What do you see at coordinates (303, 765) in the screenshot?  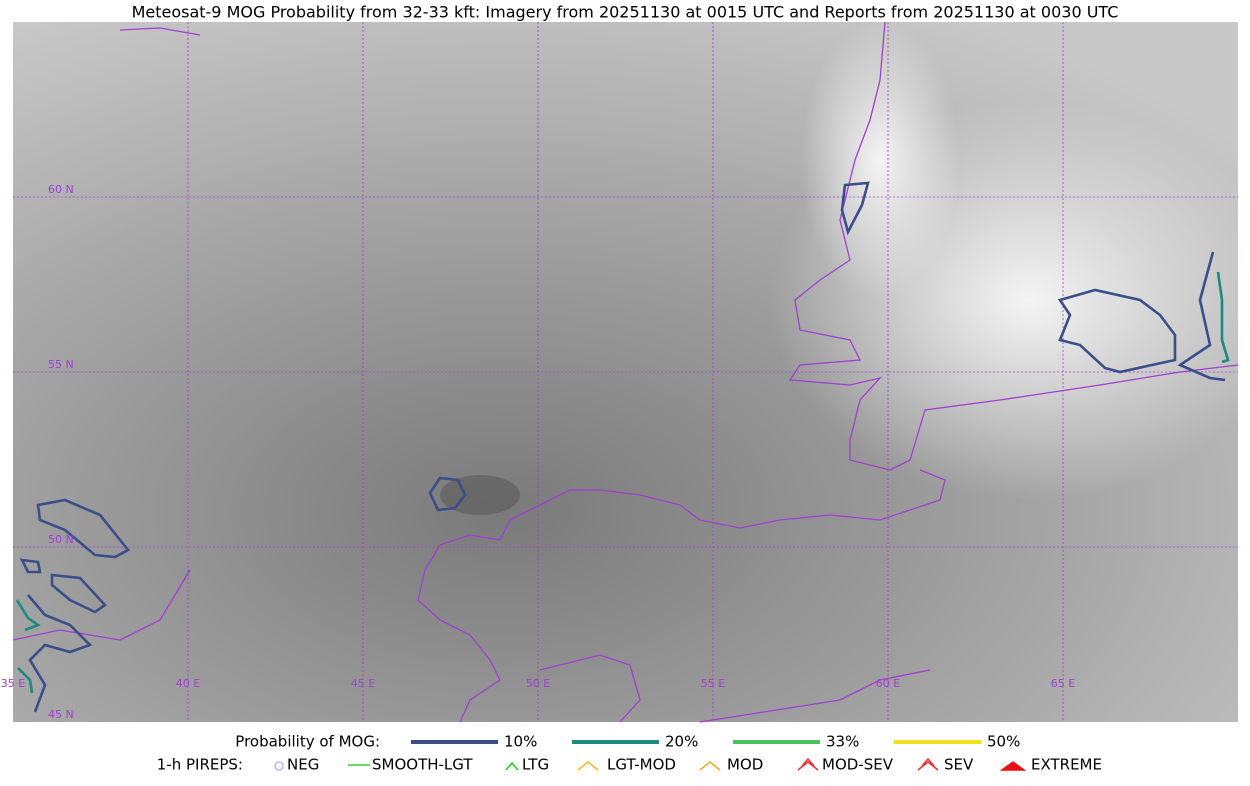 I see `legend-label: NEG` at bounding box center [303, 765].